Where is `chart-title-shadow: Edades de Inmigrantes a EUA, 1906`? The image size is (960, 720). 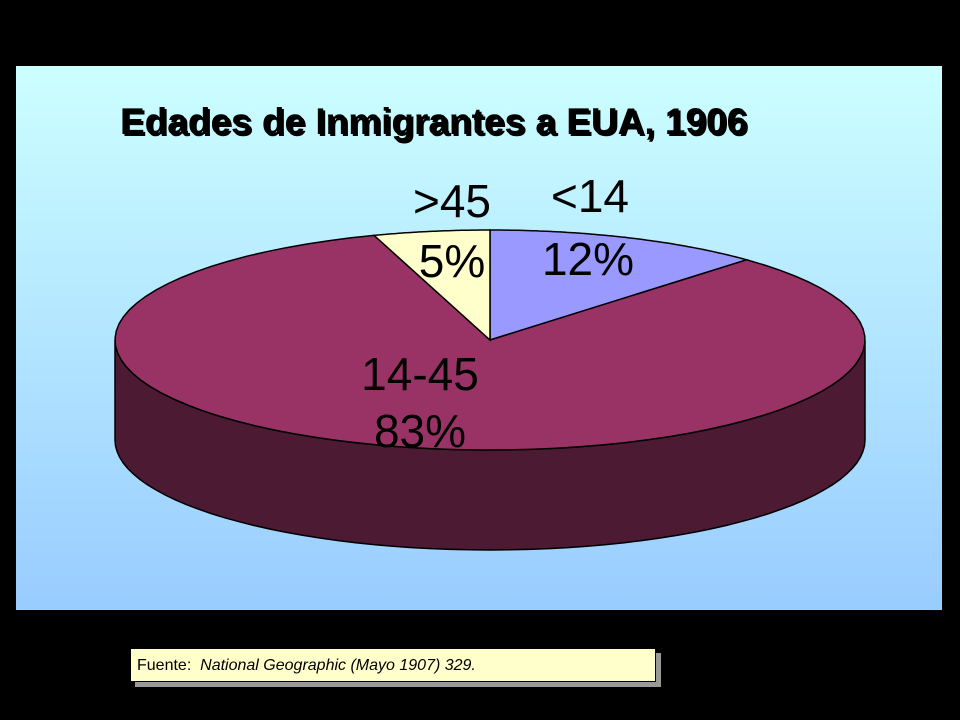 chart-title-shadow: Edades de Inmigrantes a EUA, 1906 is located at coordinates (435, 123).